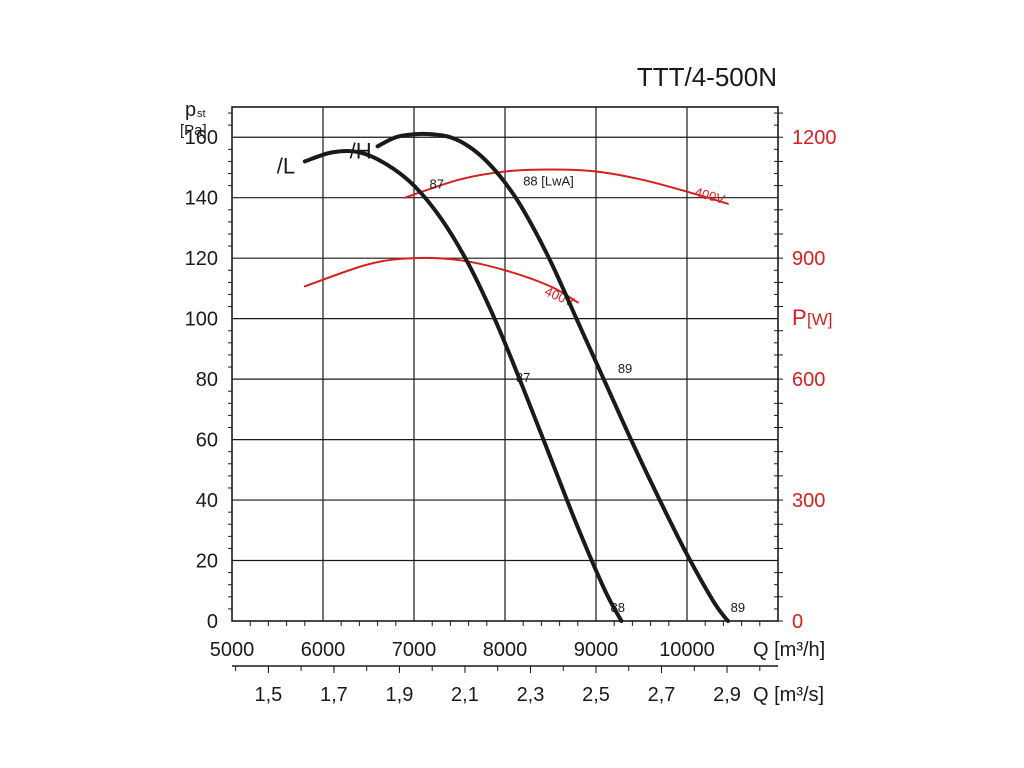  Describe the element at coordinates (808, 501) in the screenshot. I see `y2-tick-label: 300` at that location.